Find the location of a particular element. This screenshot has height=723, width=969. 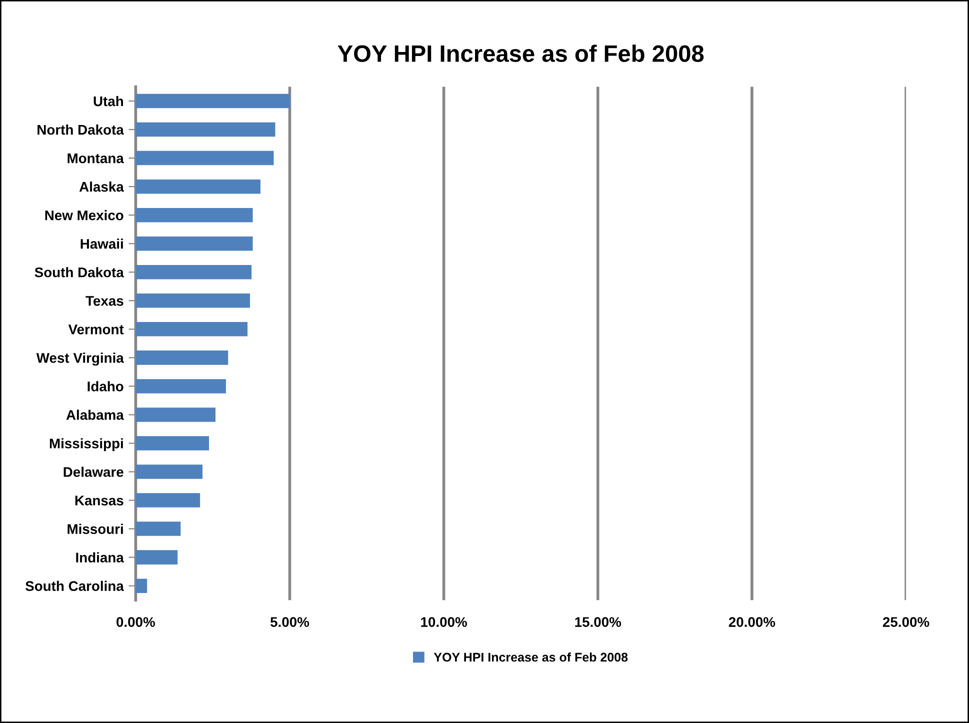

y-tick-label: Delaware is located at coordinates (94, 471).